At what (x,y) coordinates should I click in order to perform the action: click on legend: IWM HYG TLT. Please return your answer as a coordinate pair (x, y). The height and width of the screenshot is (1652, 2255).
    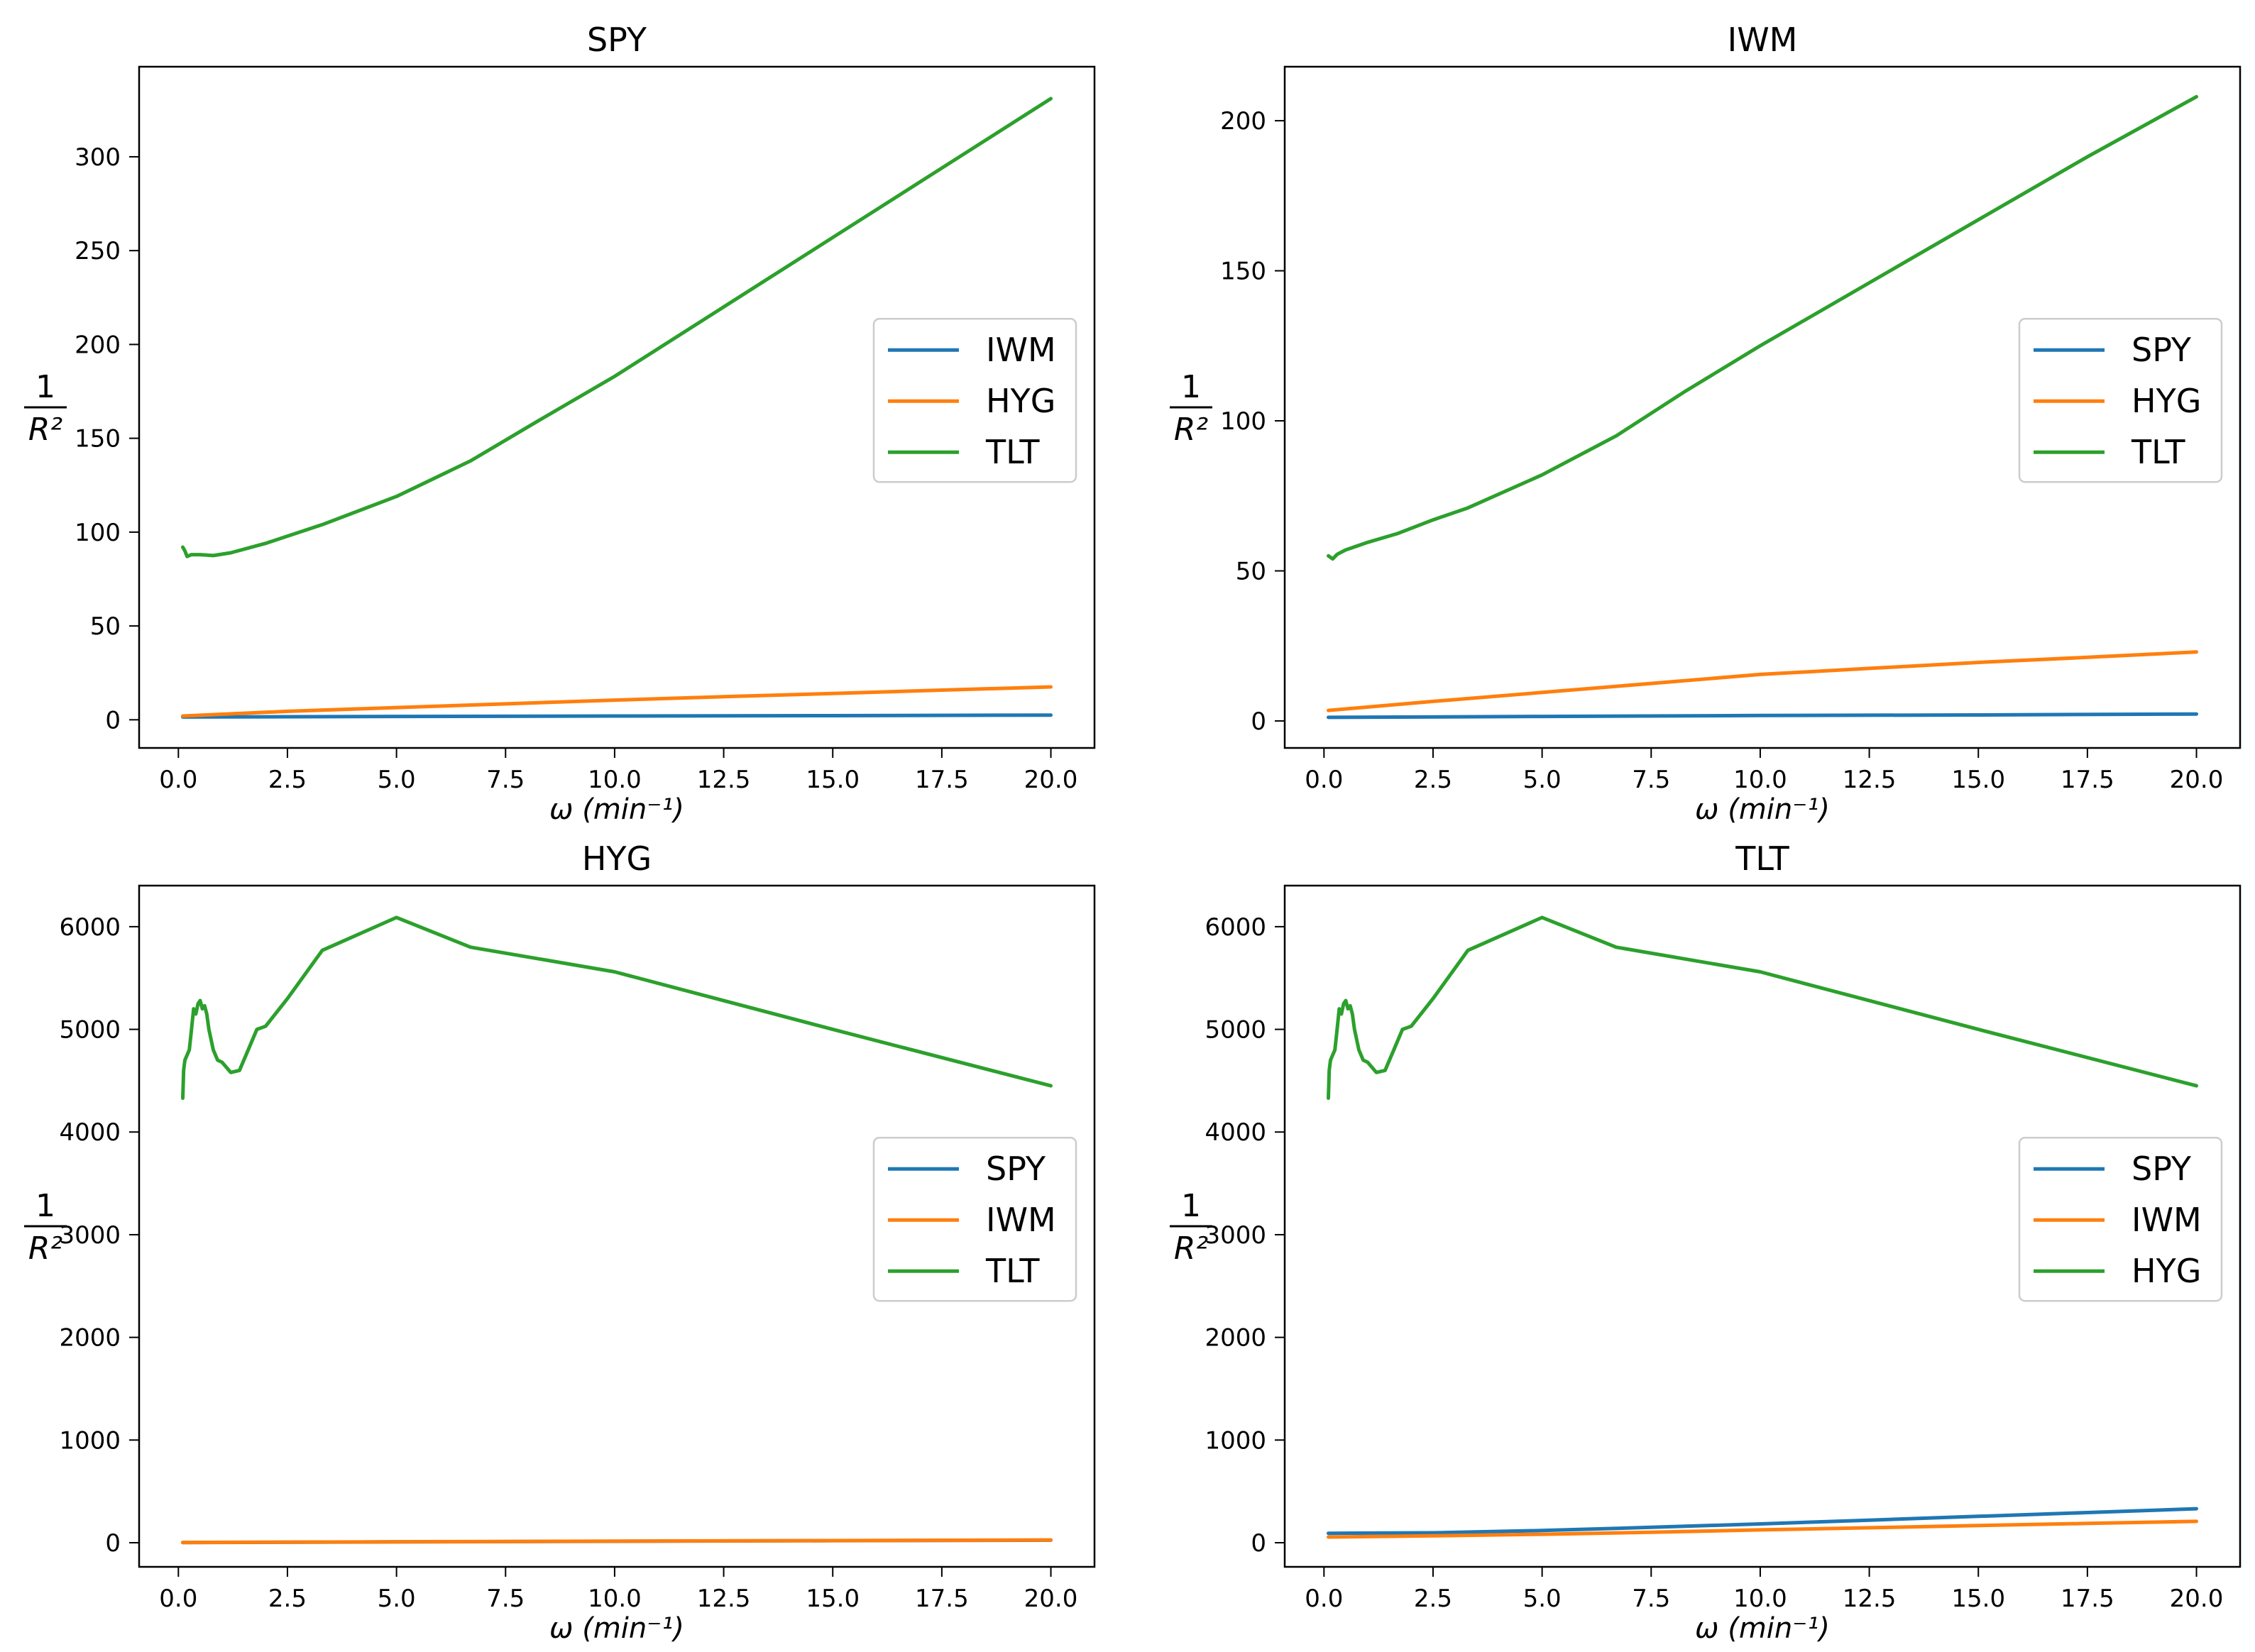
    Looking at the image, I should click on (975, 400).